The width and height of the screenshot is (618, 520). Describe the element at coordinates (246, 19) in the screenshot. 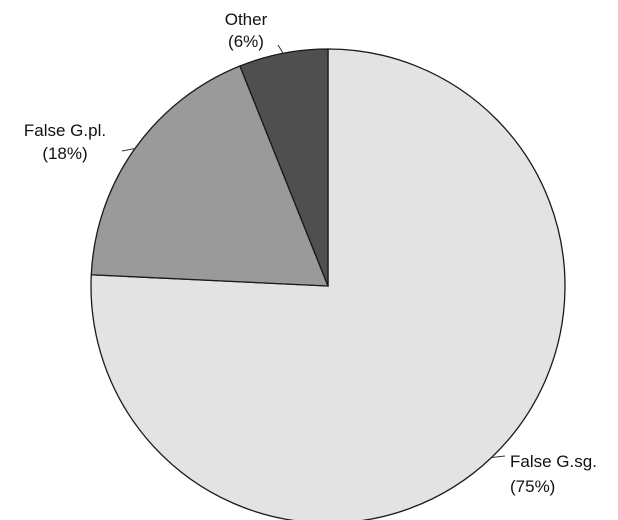

I see `label-other-name: Other` at that location.